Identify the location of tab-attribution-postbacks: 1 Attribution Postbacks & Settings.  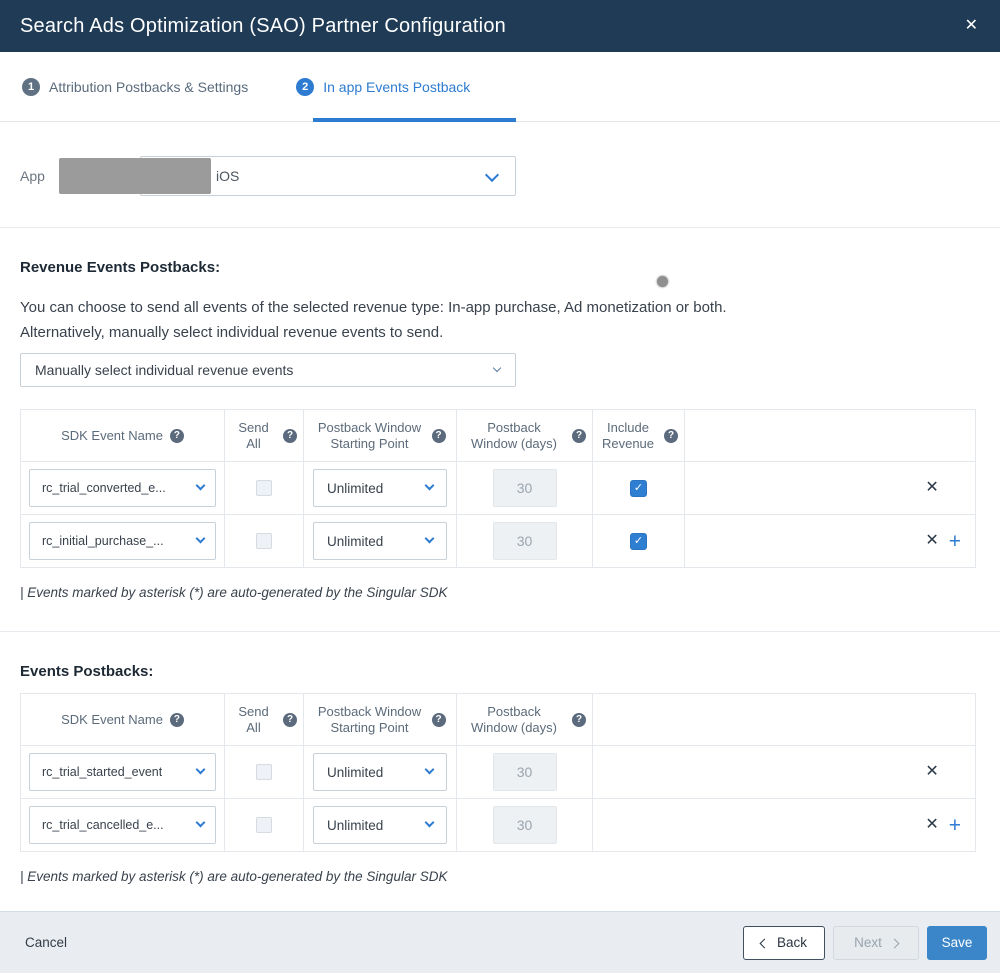
(135, 86).